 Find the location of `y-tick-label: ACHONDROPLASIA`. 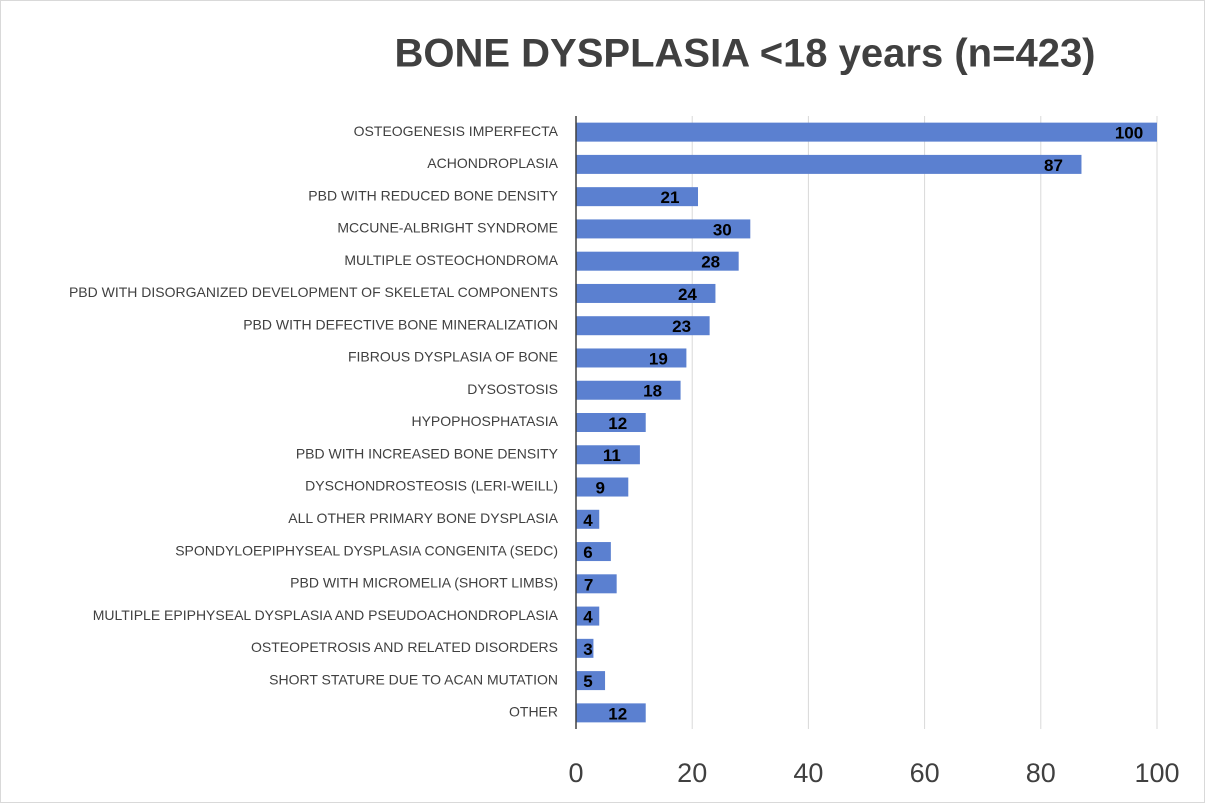

y-tick-label: ACHONDROPLASIA is located at coordinates (492, 163).